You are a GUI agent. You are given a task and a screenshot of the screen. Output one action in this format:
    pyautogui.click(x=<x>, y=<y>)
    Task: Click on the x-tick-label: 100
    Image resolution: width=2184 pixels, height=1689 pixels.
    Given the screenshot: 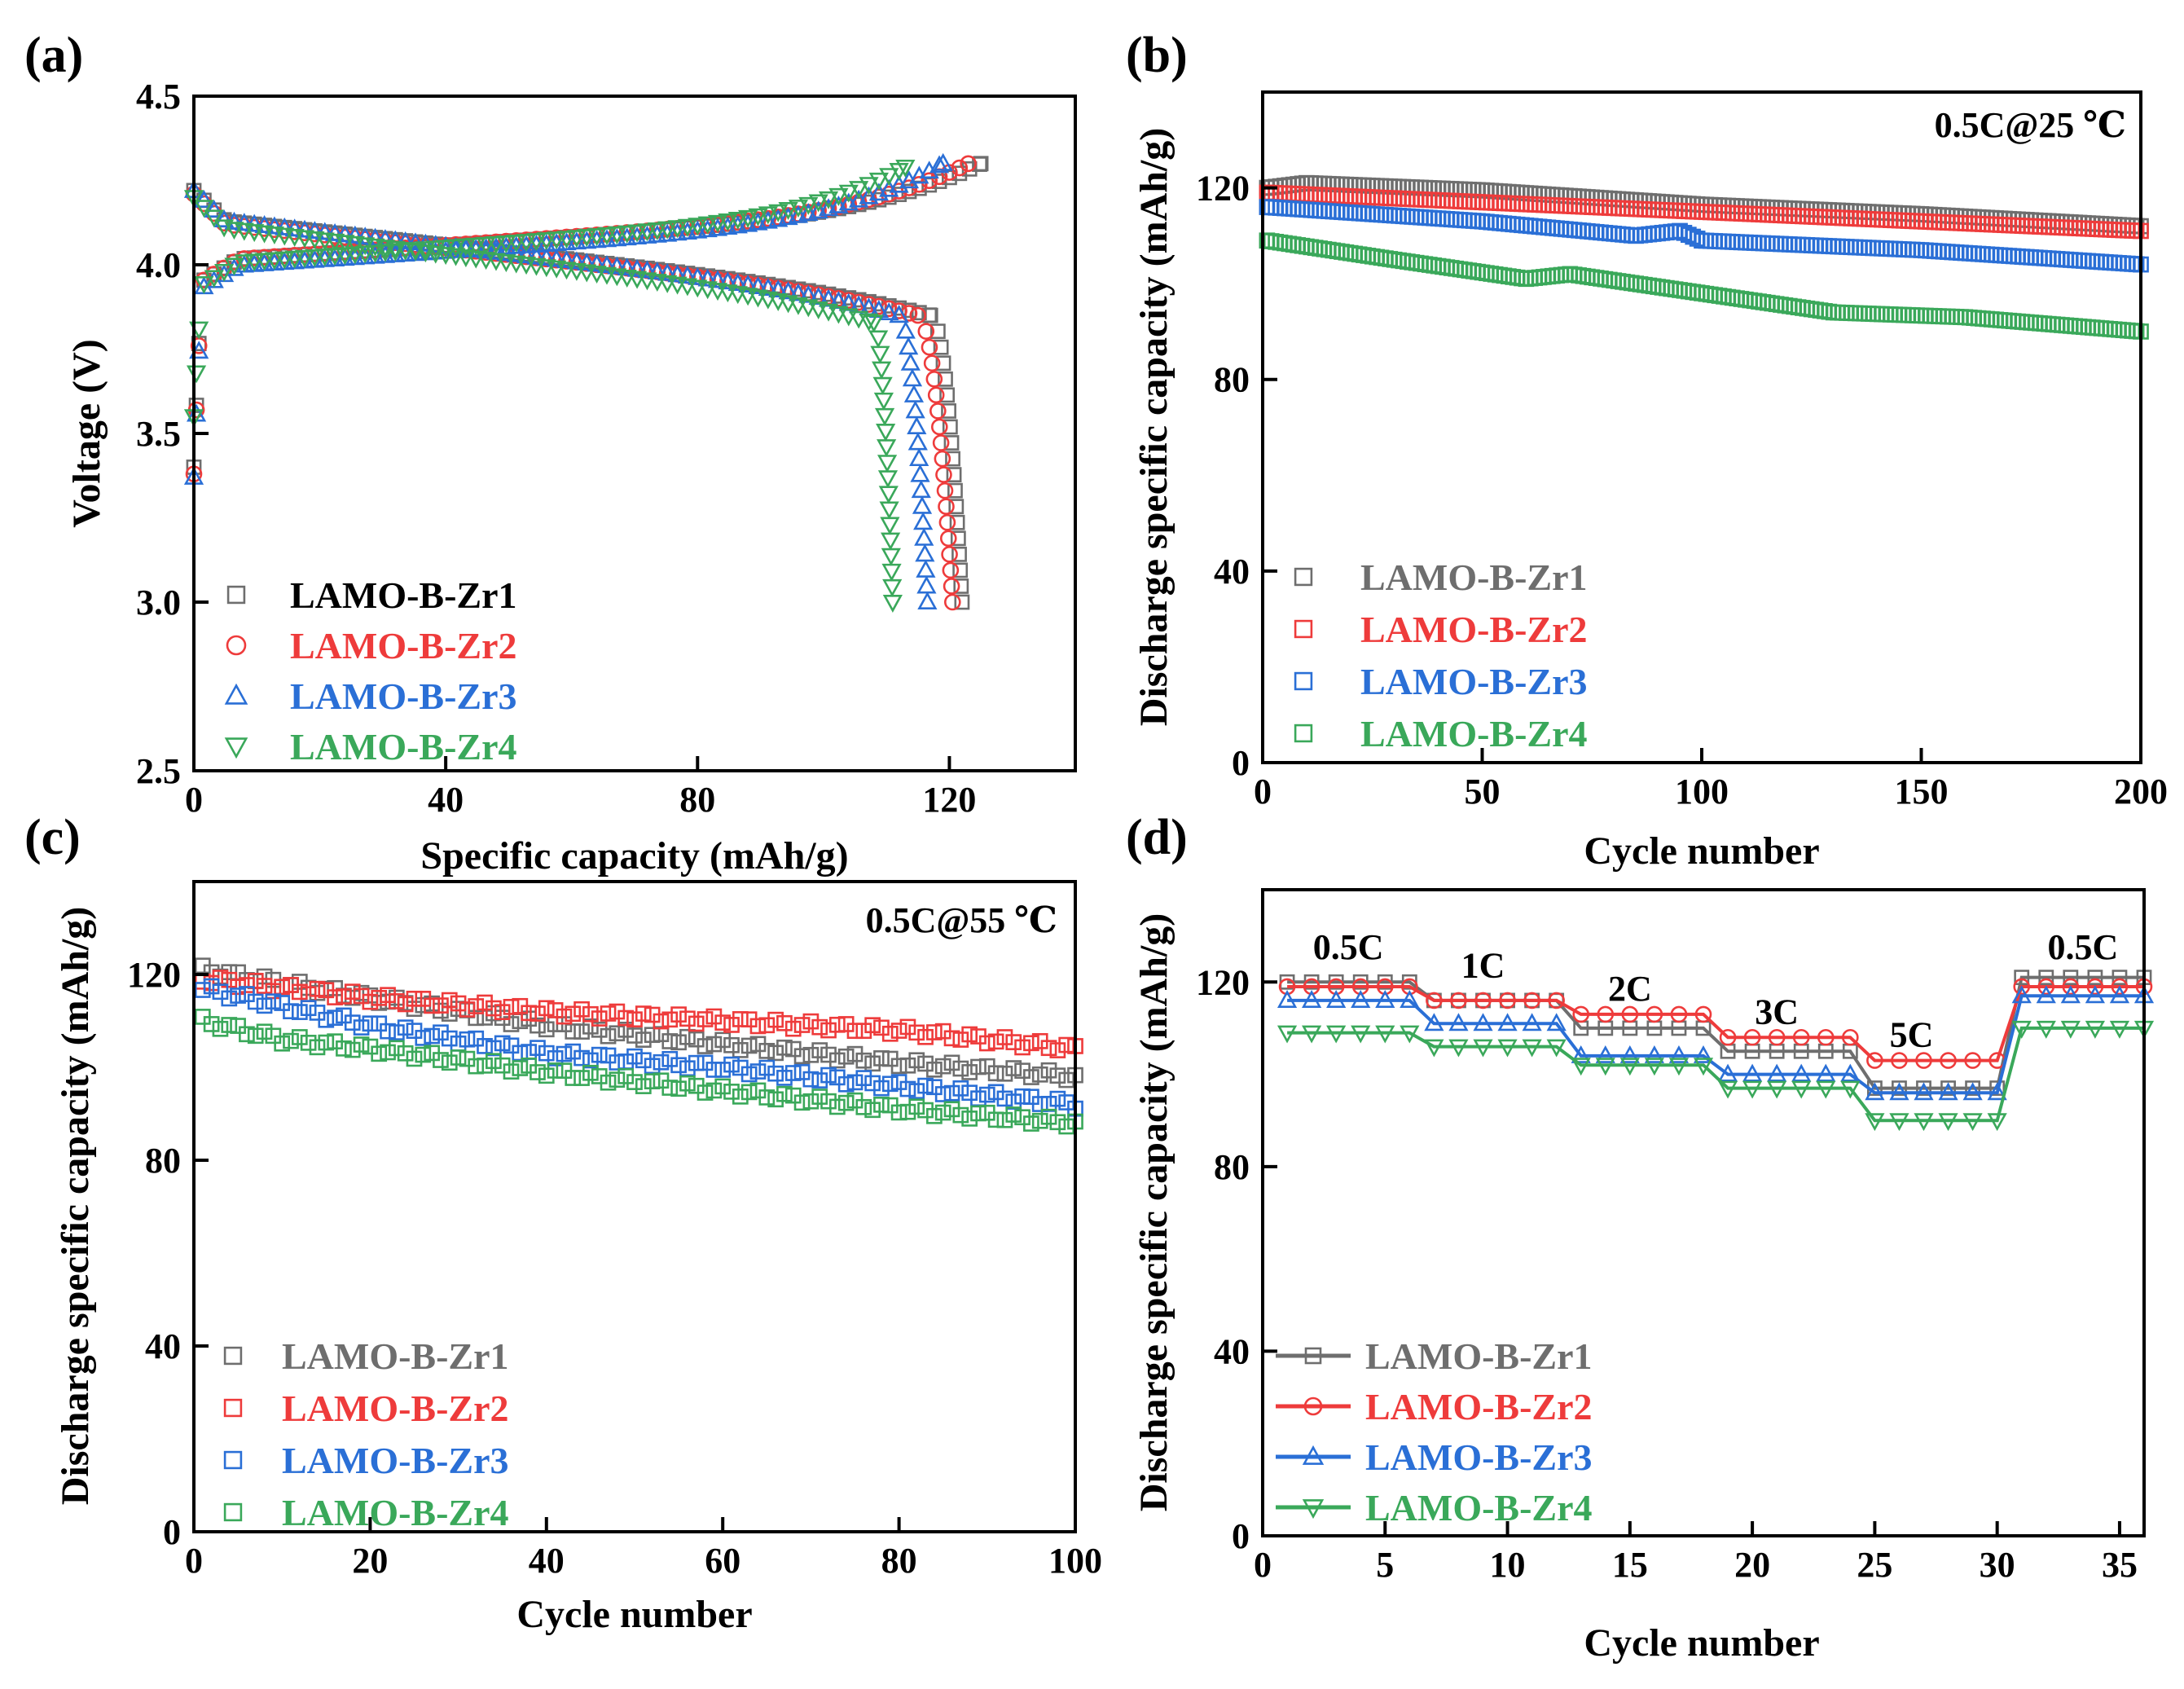 What is the action you would take?
    pyautogui.click(x=1075, y=1561)
    